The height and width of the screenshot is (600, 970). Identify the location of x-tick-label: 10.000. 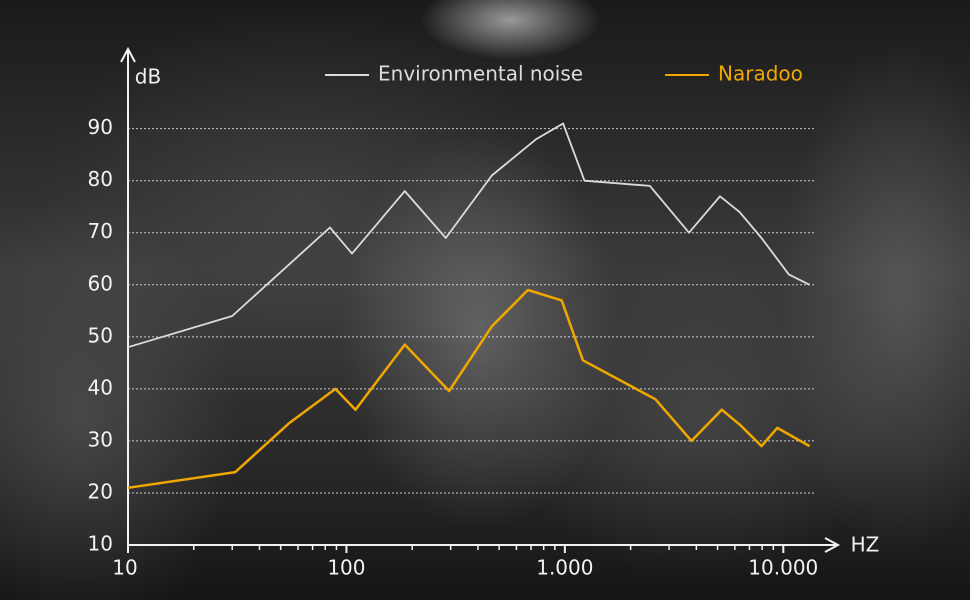
(783, 568).